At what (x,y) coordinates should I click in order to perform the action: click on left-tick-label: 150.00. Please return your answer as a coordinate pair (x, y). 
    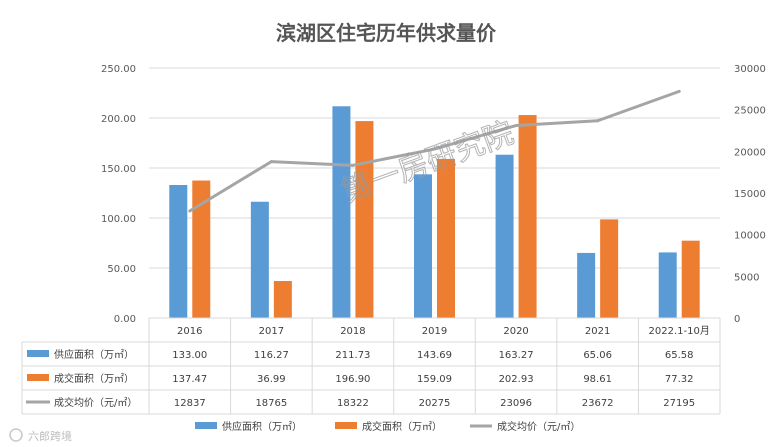
    Looking at the image, I should click on (118, 169).